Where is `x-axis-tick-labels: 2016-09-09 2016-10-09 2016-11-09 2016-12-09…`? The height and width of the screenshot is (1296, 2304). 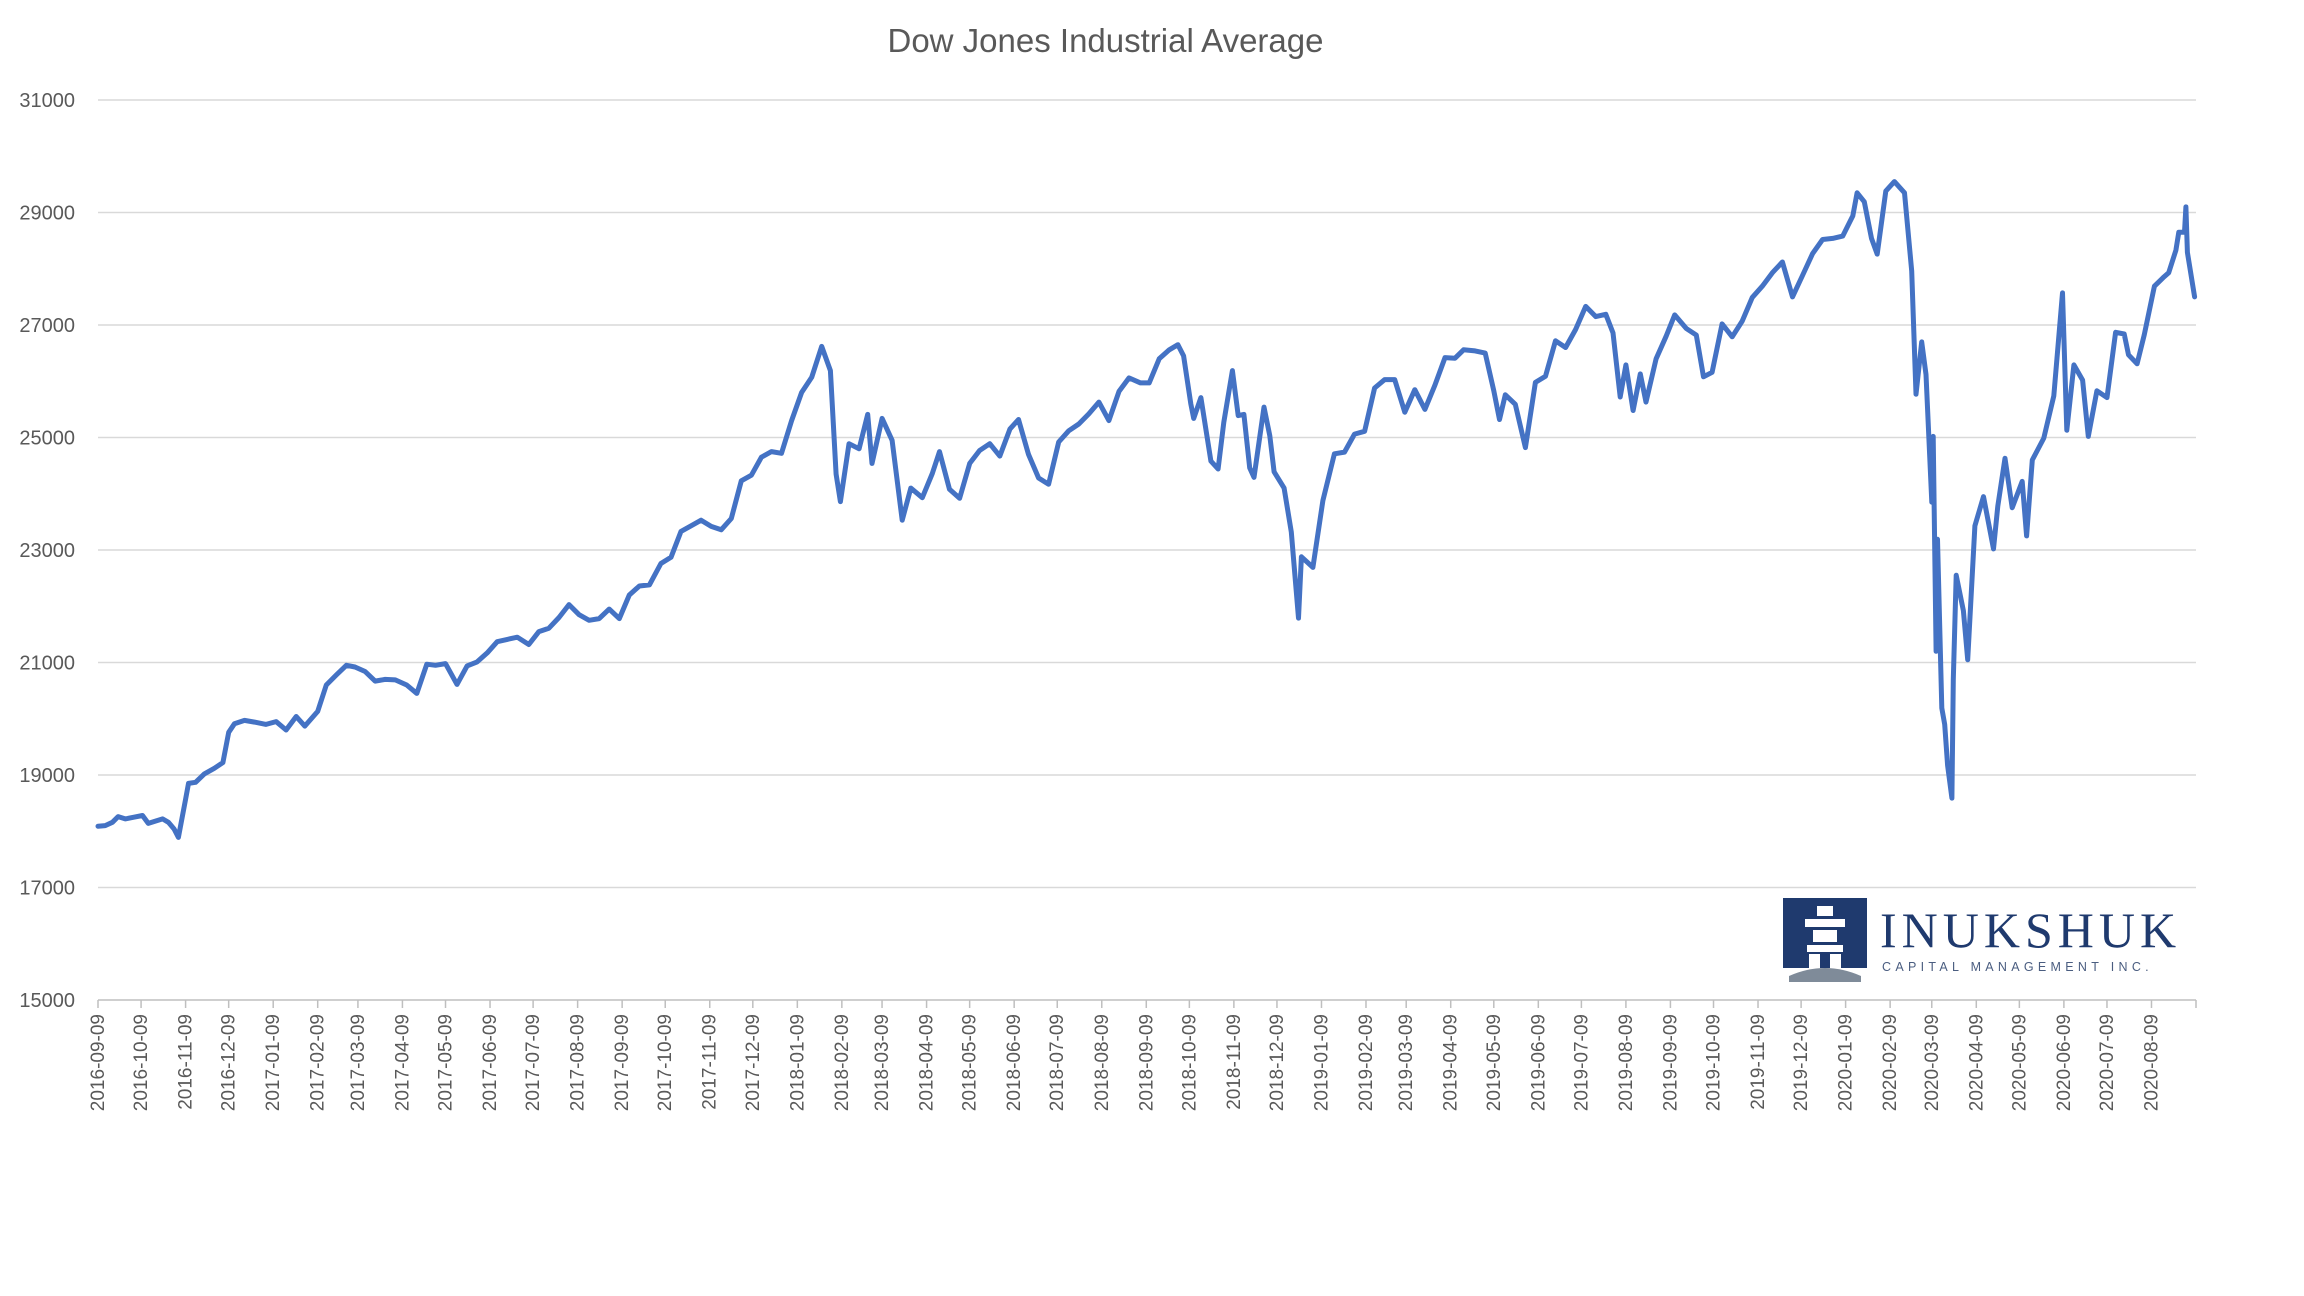
x-axis-tick-labels: 2016-09-09 2016-10-09 2016-11-09 2016-12-09… is located at coordinates (1125, 1062).